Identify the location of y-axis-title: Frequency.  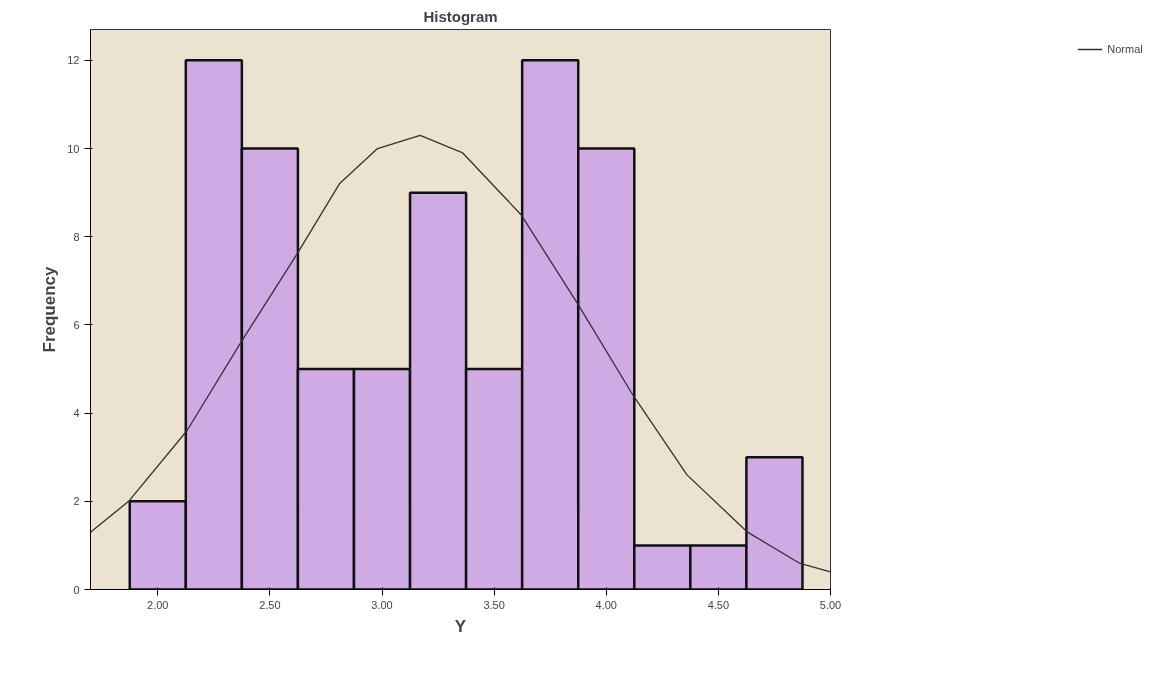
(50, 309).